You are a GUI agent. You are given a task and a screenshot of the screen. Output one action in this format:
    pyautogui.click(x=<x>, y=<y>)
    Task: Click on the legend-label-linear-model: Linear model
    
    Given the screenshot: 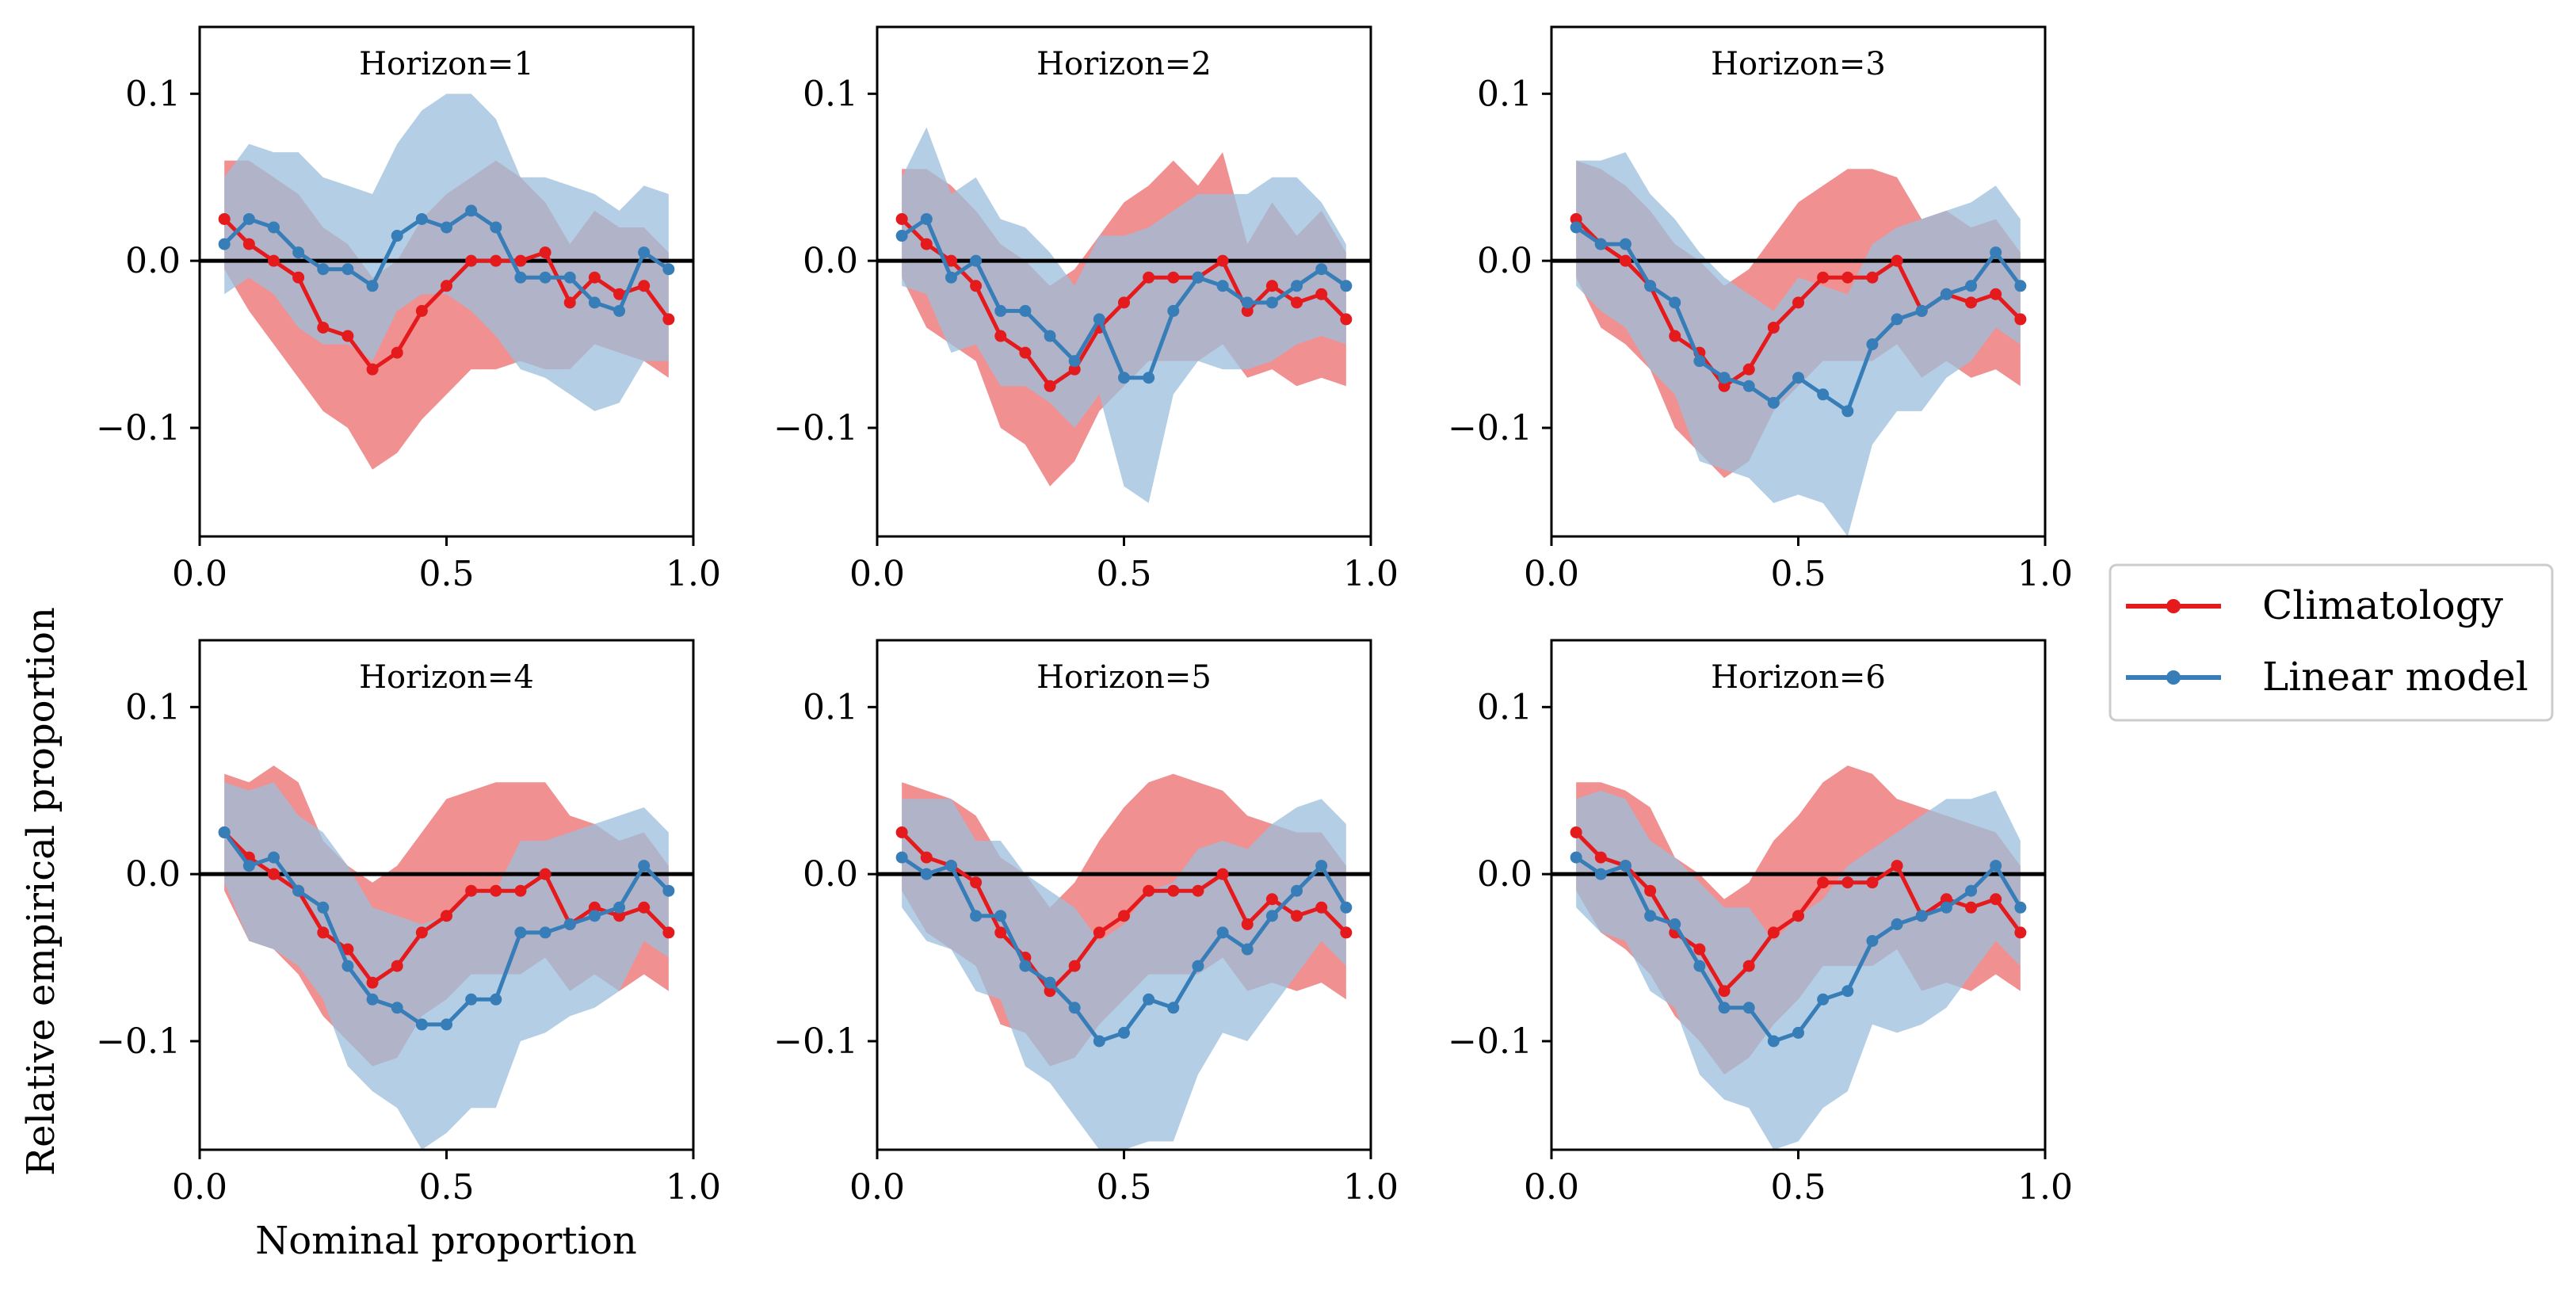 What is the action you would take?
    pyautogui.click(x=2395, y=677)
    